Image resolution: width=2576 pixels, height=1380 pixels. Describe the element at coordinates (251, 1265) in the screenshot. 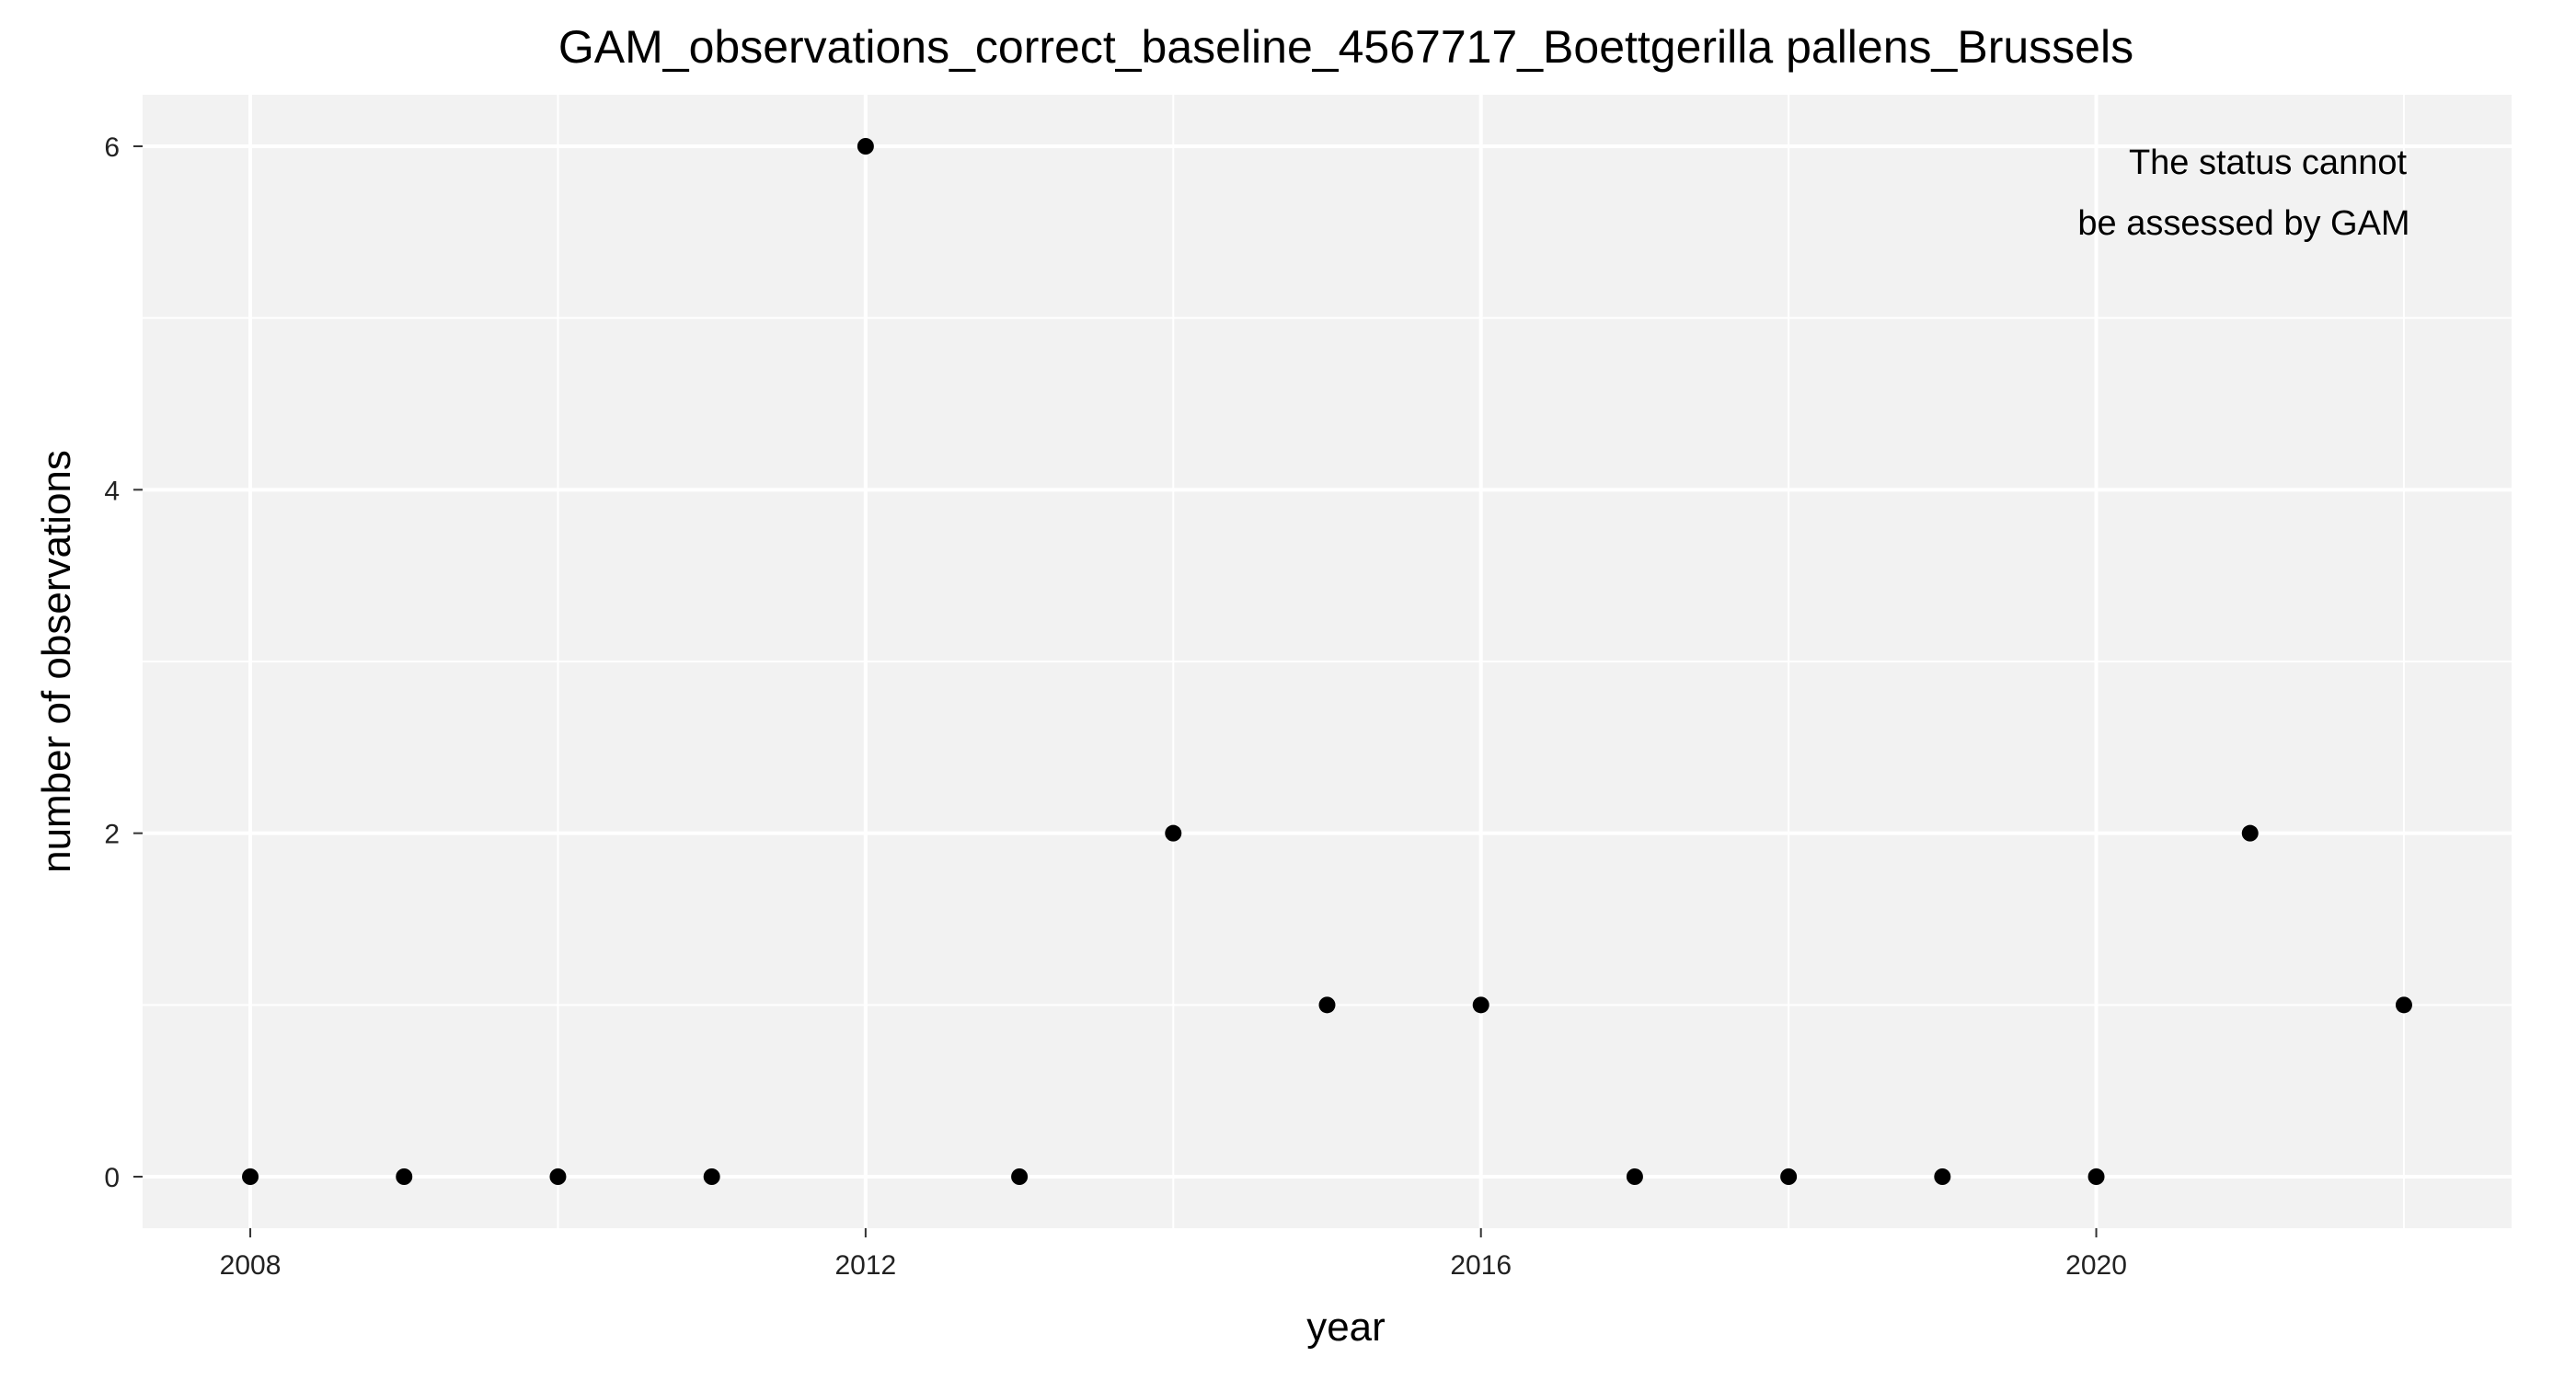

I see `x-tick-label: 2008` at that location.